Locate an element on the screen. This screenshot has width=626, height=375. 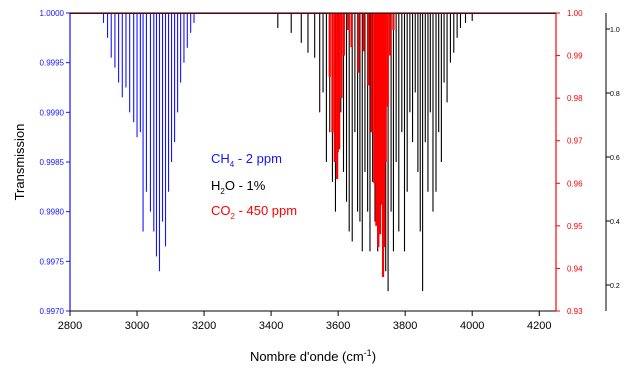
legend-h2o-pre: H is located at coordinates (215, 185).